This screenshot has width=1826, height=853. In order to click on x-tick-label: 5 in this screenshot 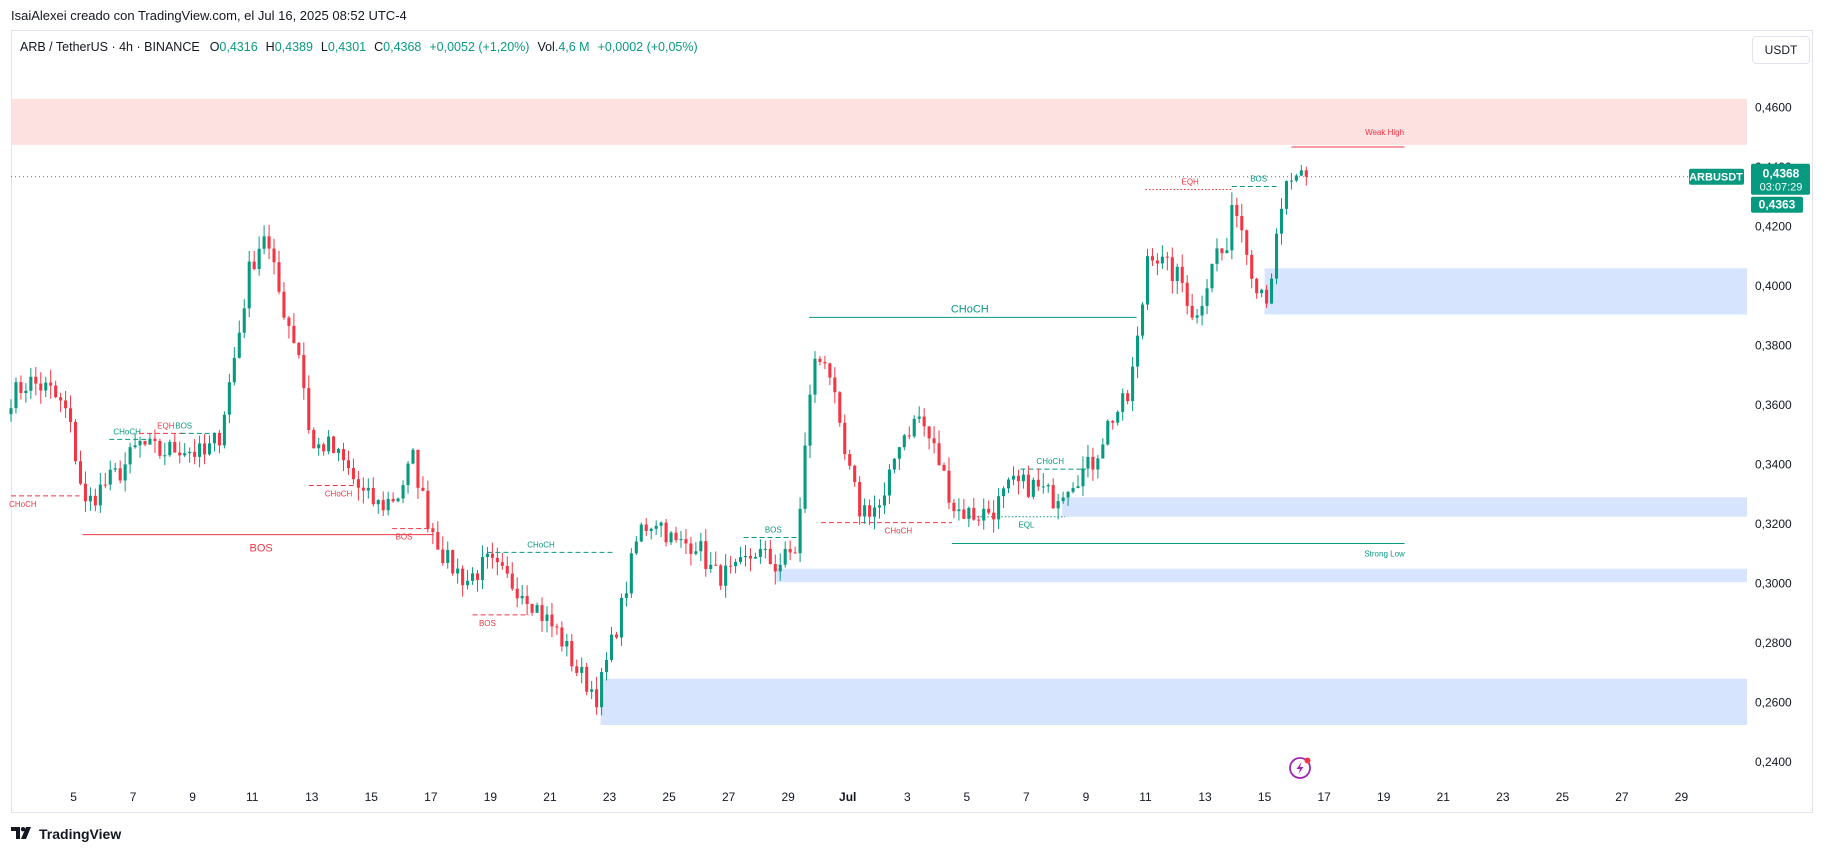, I will do `click(966, 797)`.